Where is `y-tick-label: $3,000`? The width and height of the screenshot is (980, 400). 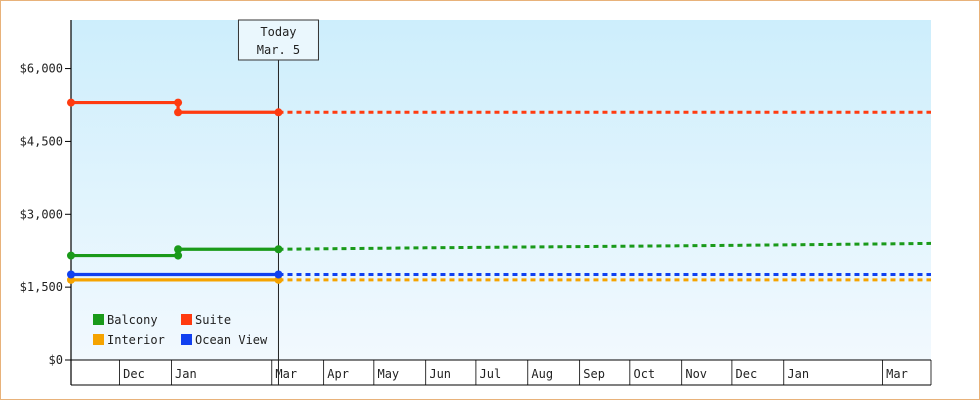
y-tick-label: $3,000 is located at coordinates (41, 214).